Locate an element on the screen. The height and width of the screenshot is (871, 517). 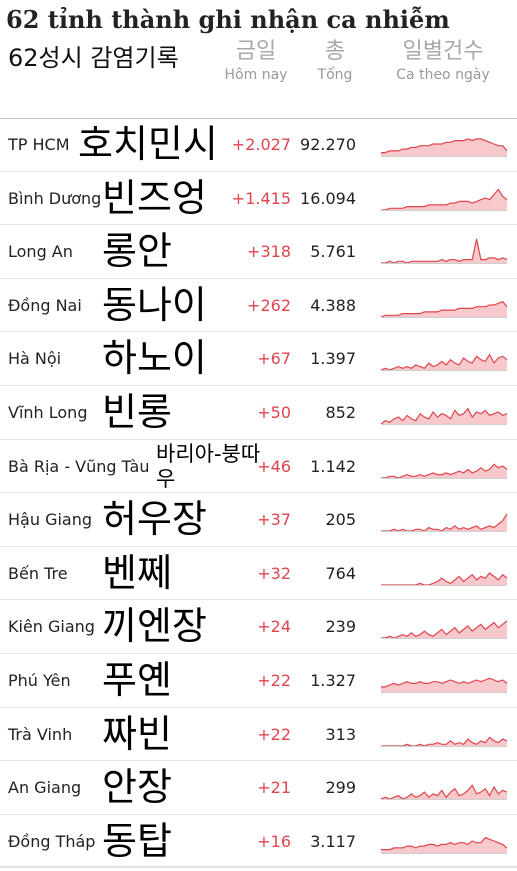
column-header-daily-label: Ca theo ngày is located at coordinates (443, 75).